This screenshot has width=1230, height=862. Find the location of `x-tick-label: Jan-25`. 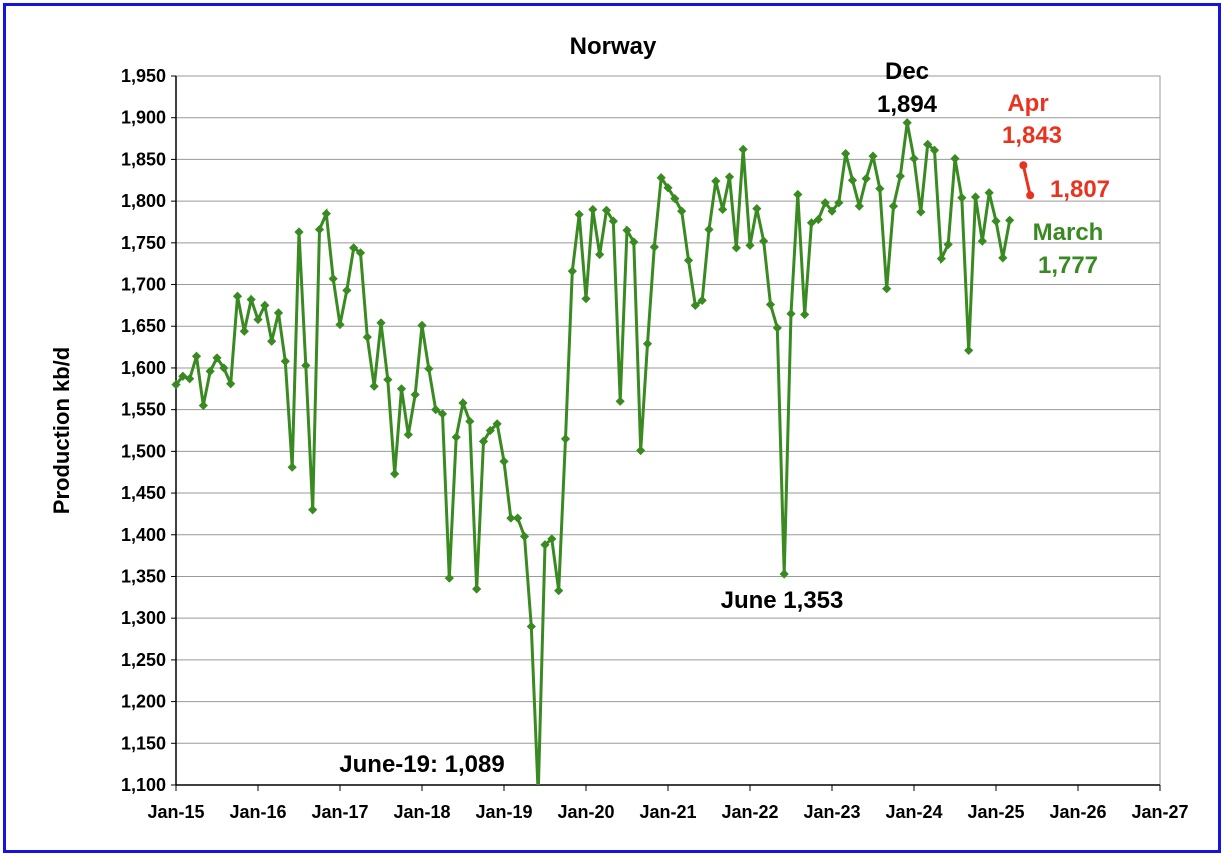

x-tick-label: Jan-25 is located at coordinates (995, 812).